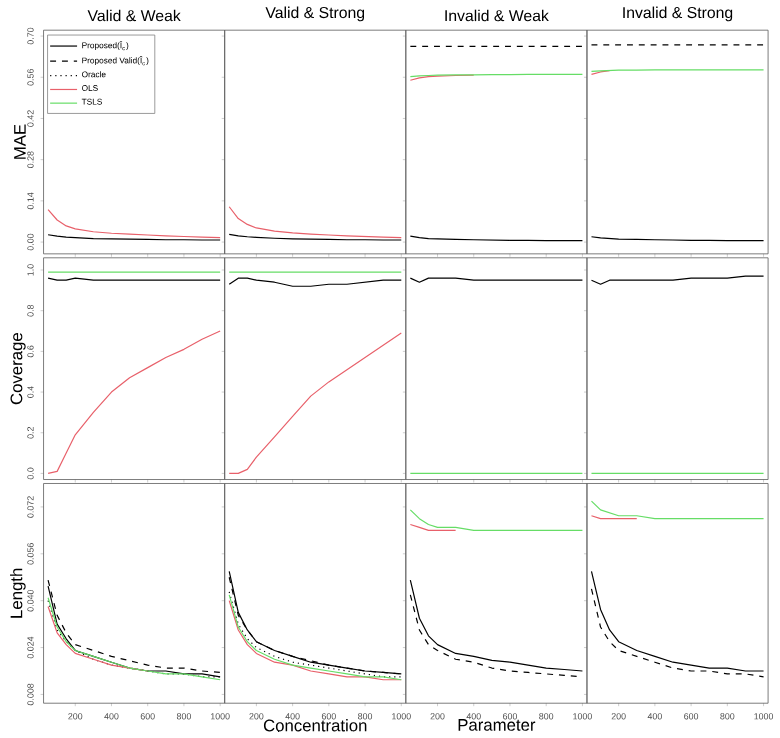 This screenshot has height=738, width=780. What do you see at coordinates (20, 141) in the screenshot?
I see `y-axis-title: MAE` at bounding box center [20, 141].